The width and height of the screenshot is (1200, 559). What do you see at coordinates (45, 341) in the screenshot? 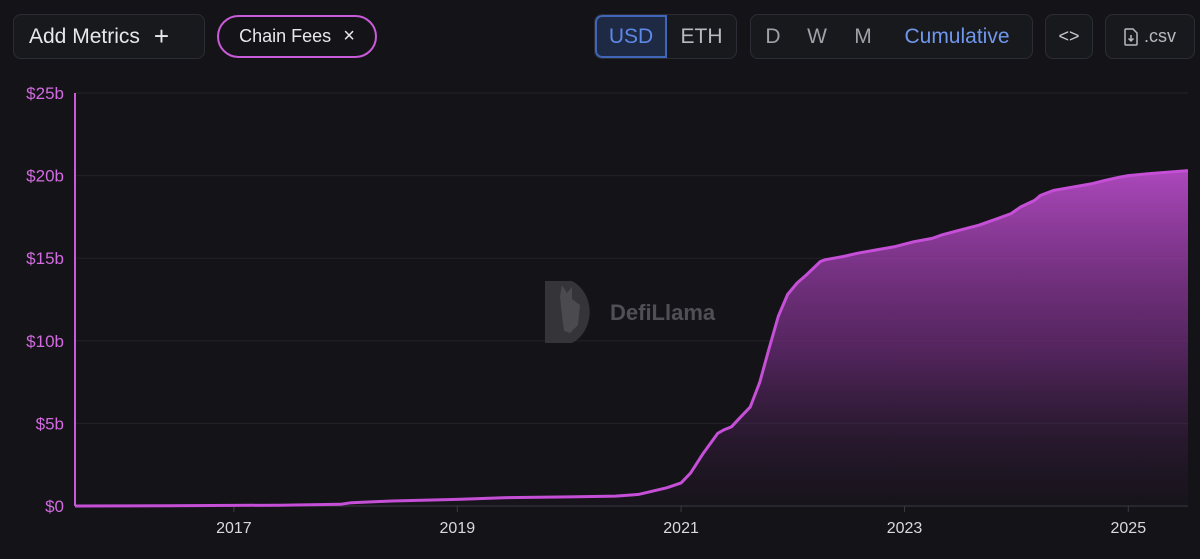
I see `y-tick-label: $10b` at bounding box center [45, 341].